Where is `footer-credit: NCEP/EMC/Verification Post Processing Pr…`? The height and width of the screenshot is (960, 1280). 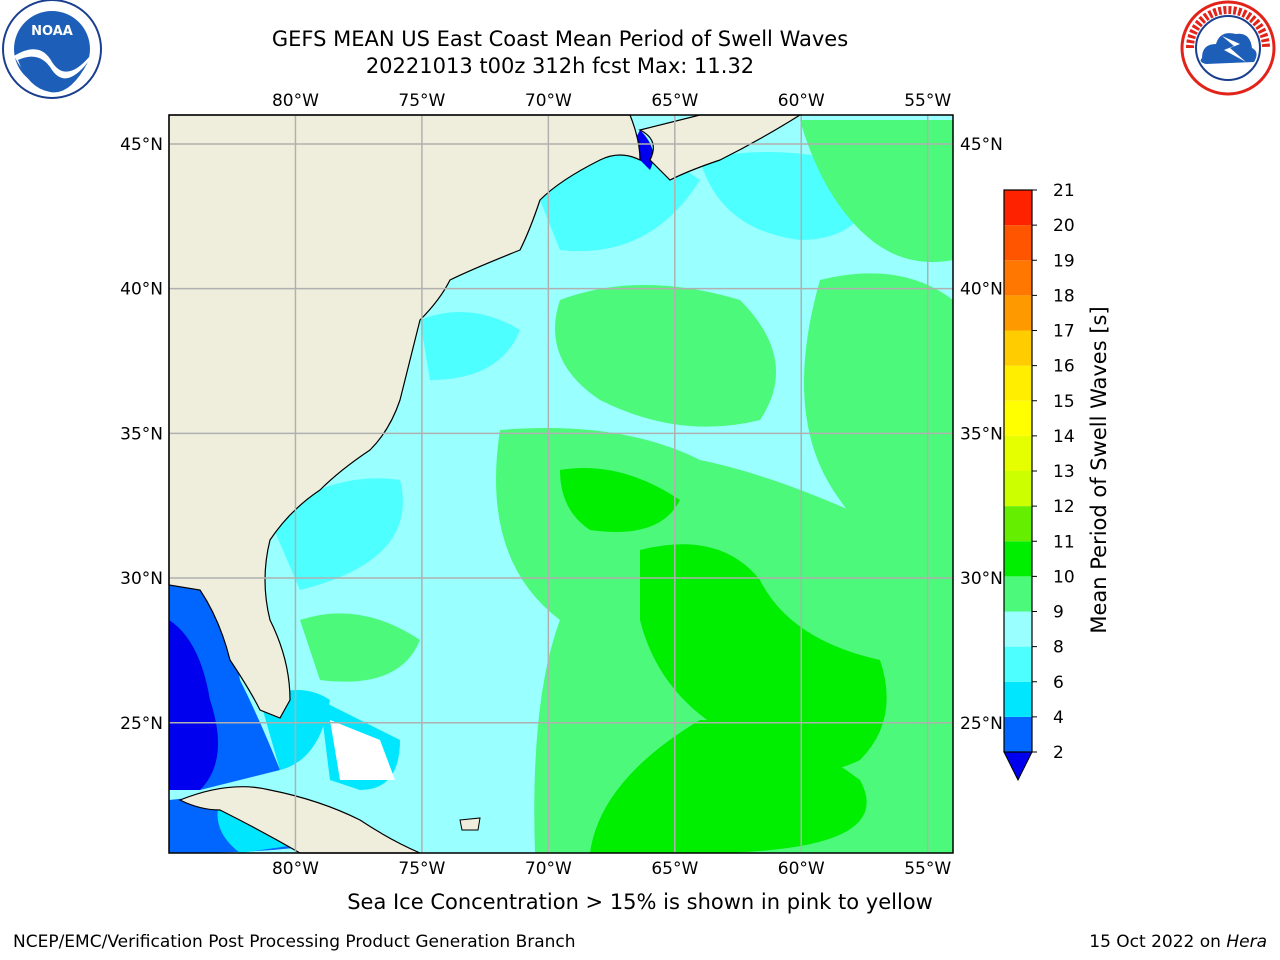 footer-credit: NCEP/EMC/Verification Post Processing Pr… is located at coordinates (294, 942).